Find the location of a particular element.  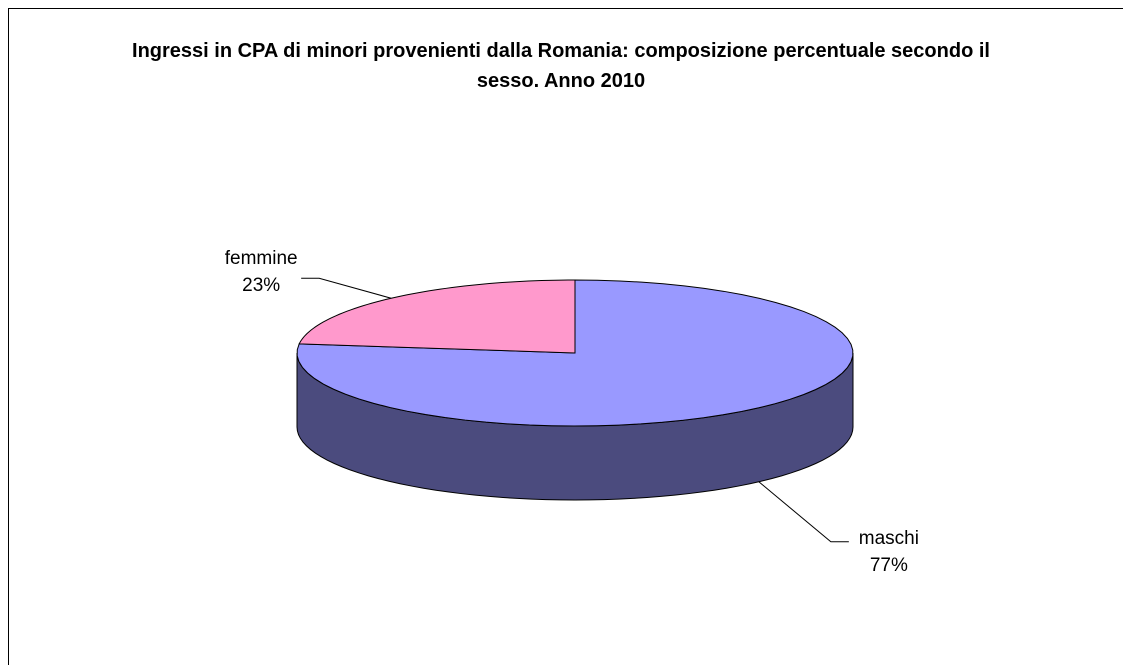

category-label: femmine is located at coordinates (261, 258).